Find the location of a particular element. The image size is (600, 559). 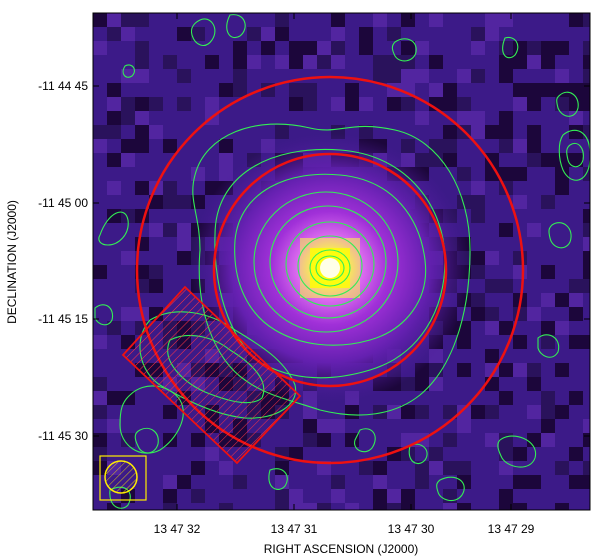

x-tick-label: 13 47 30 is located at coordinates (411, 529).